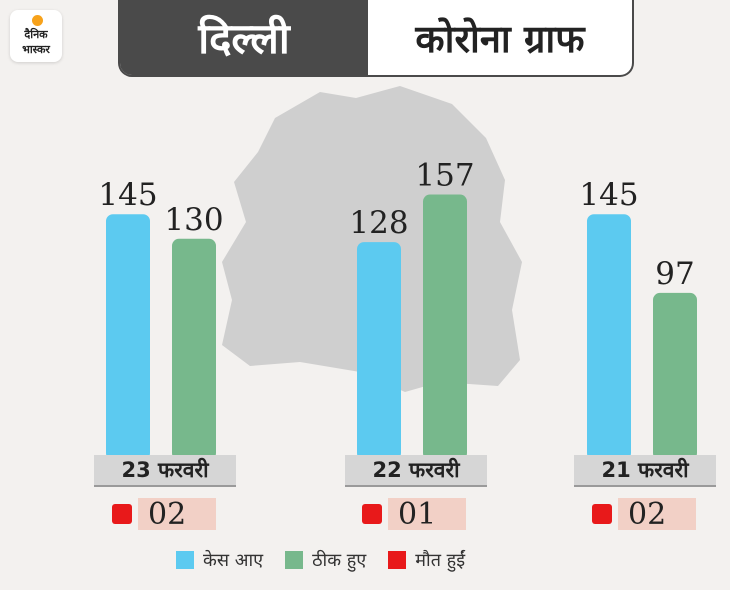  I want to click on deaths-value-2: 02, so click(657, 514).